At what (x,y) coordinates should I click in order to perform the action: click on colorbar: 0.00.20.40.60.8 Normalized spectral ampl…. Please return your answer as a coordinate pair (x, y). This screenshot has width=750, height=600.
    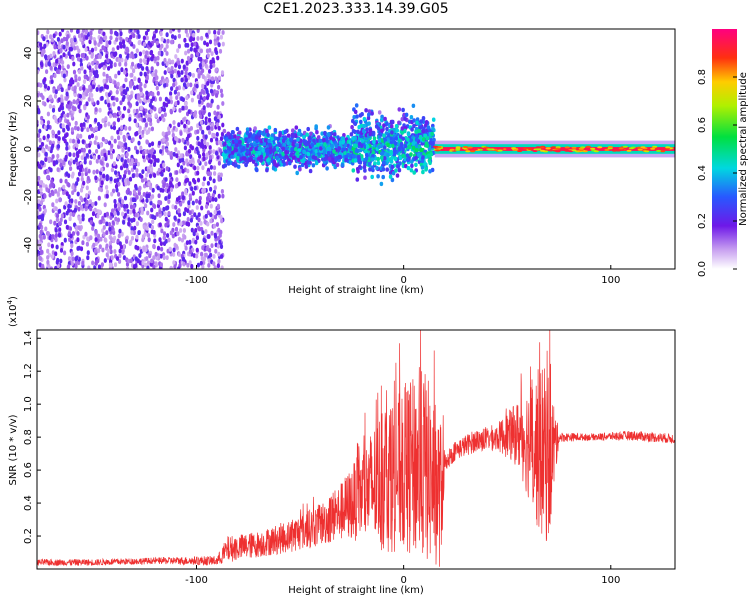
    Looking at the image, I should click on (723, 153).